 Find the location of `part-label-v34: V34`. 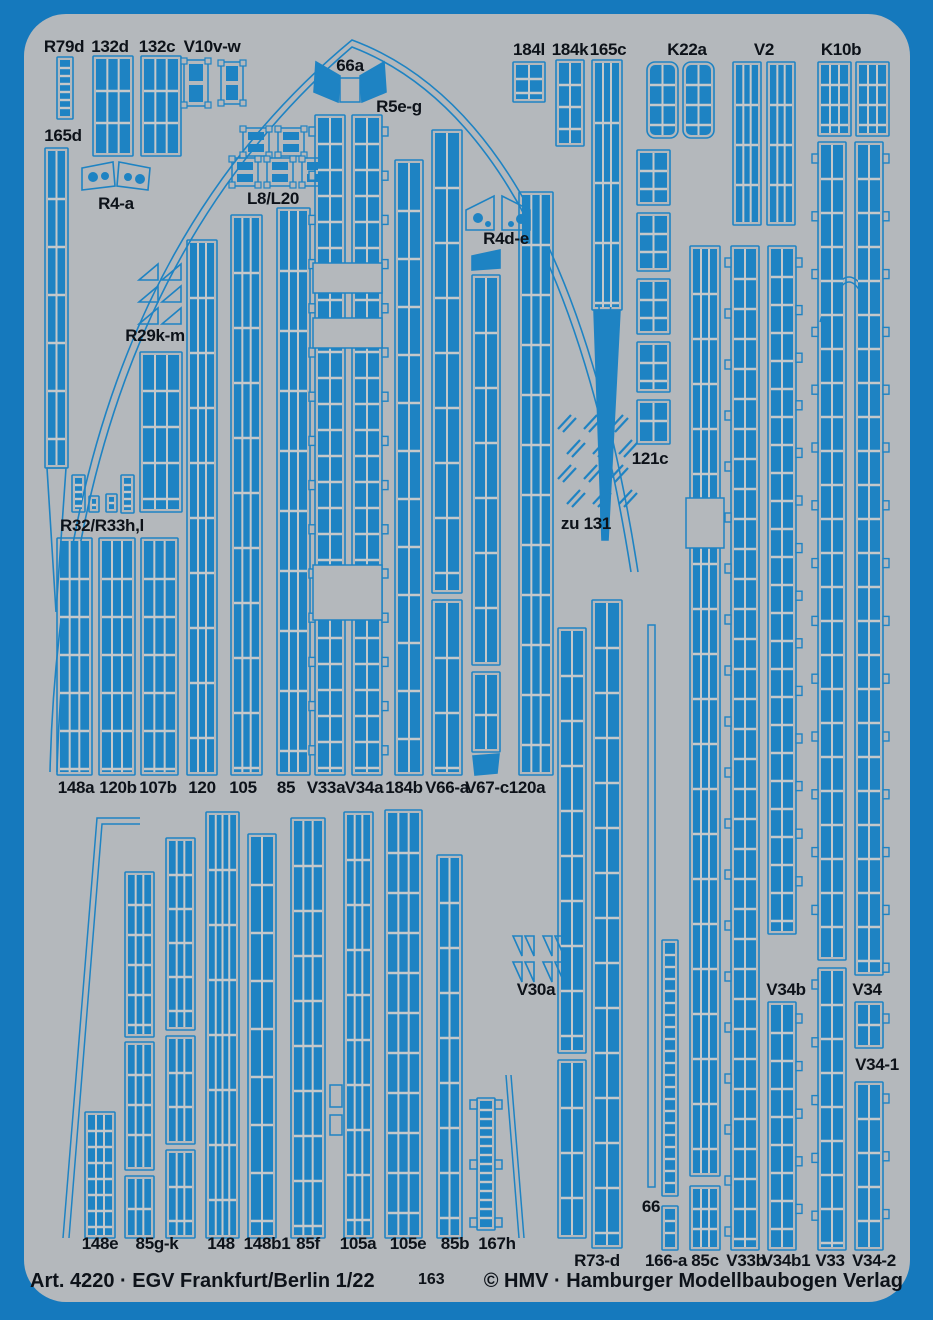

part-label-v34: V34 is located at coordinates (867, 989).